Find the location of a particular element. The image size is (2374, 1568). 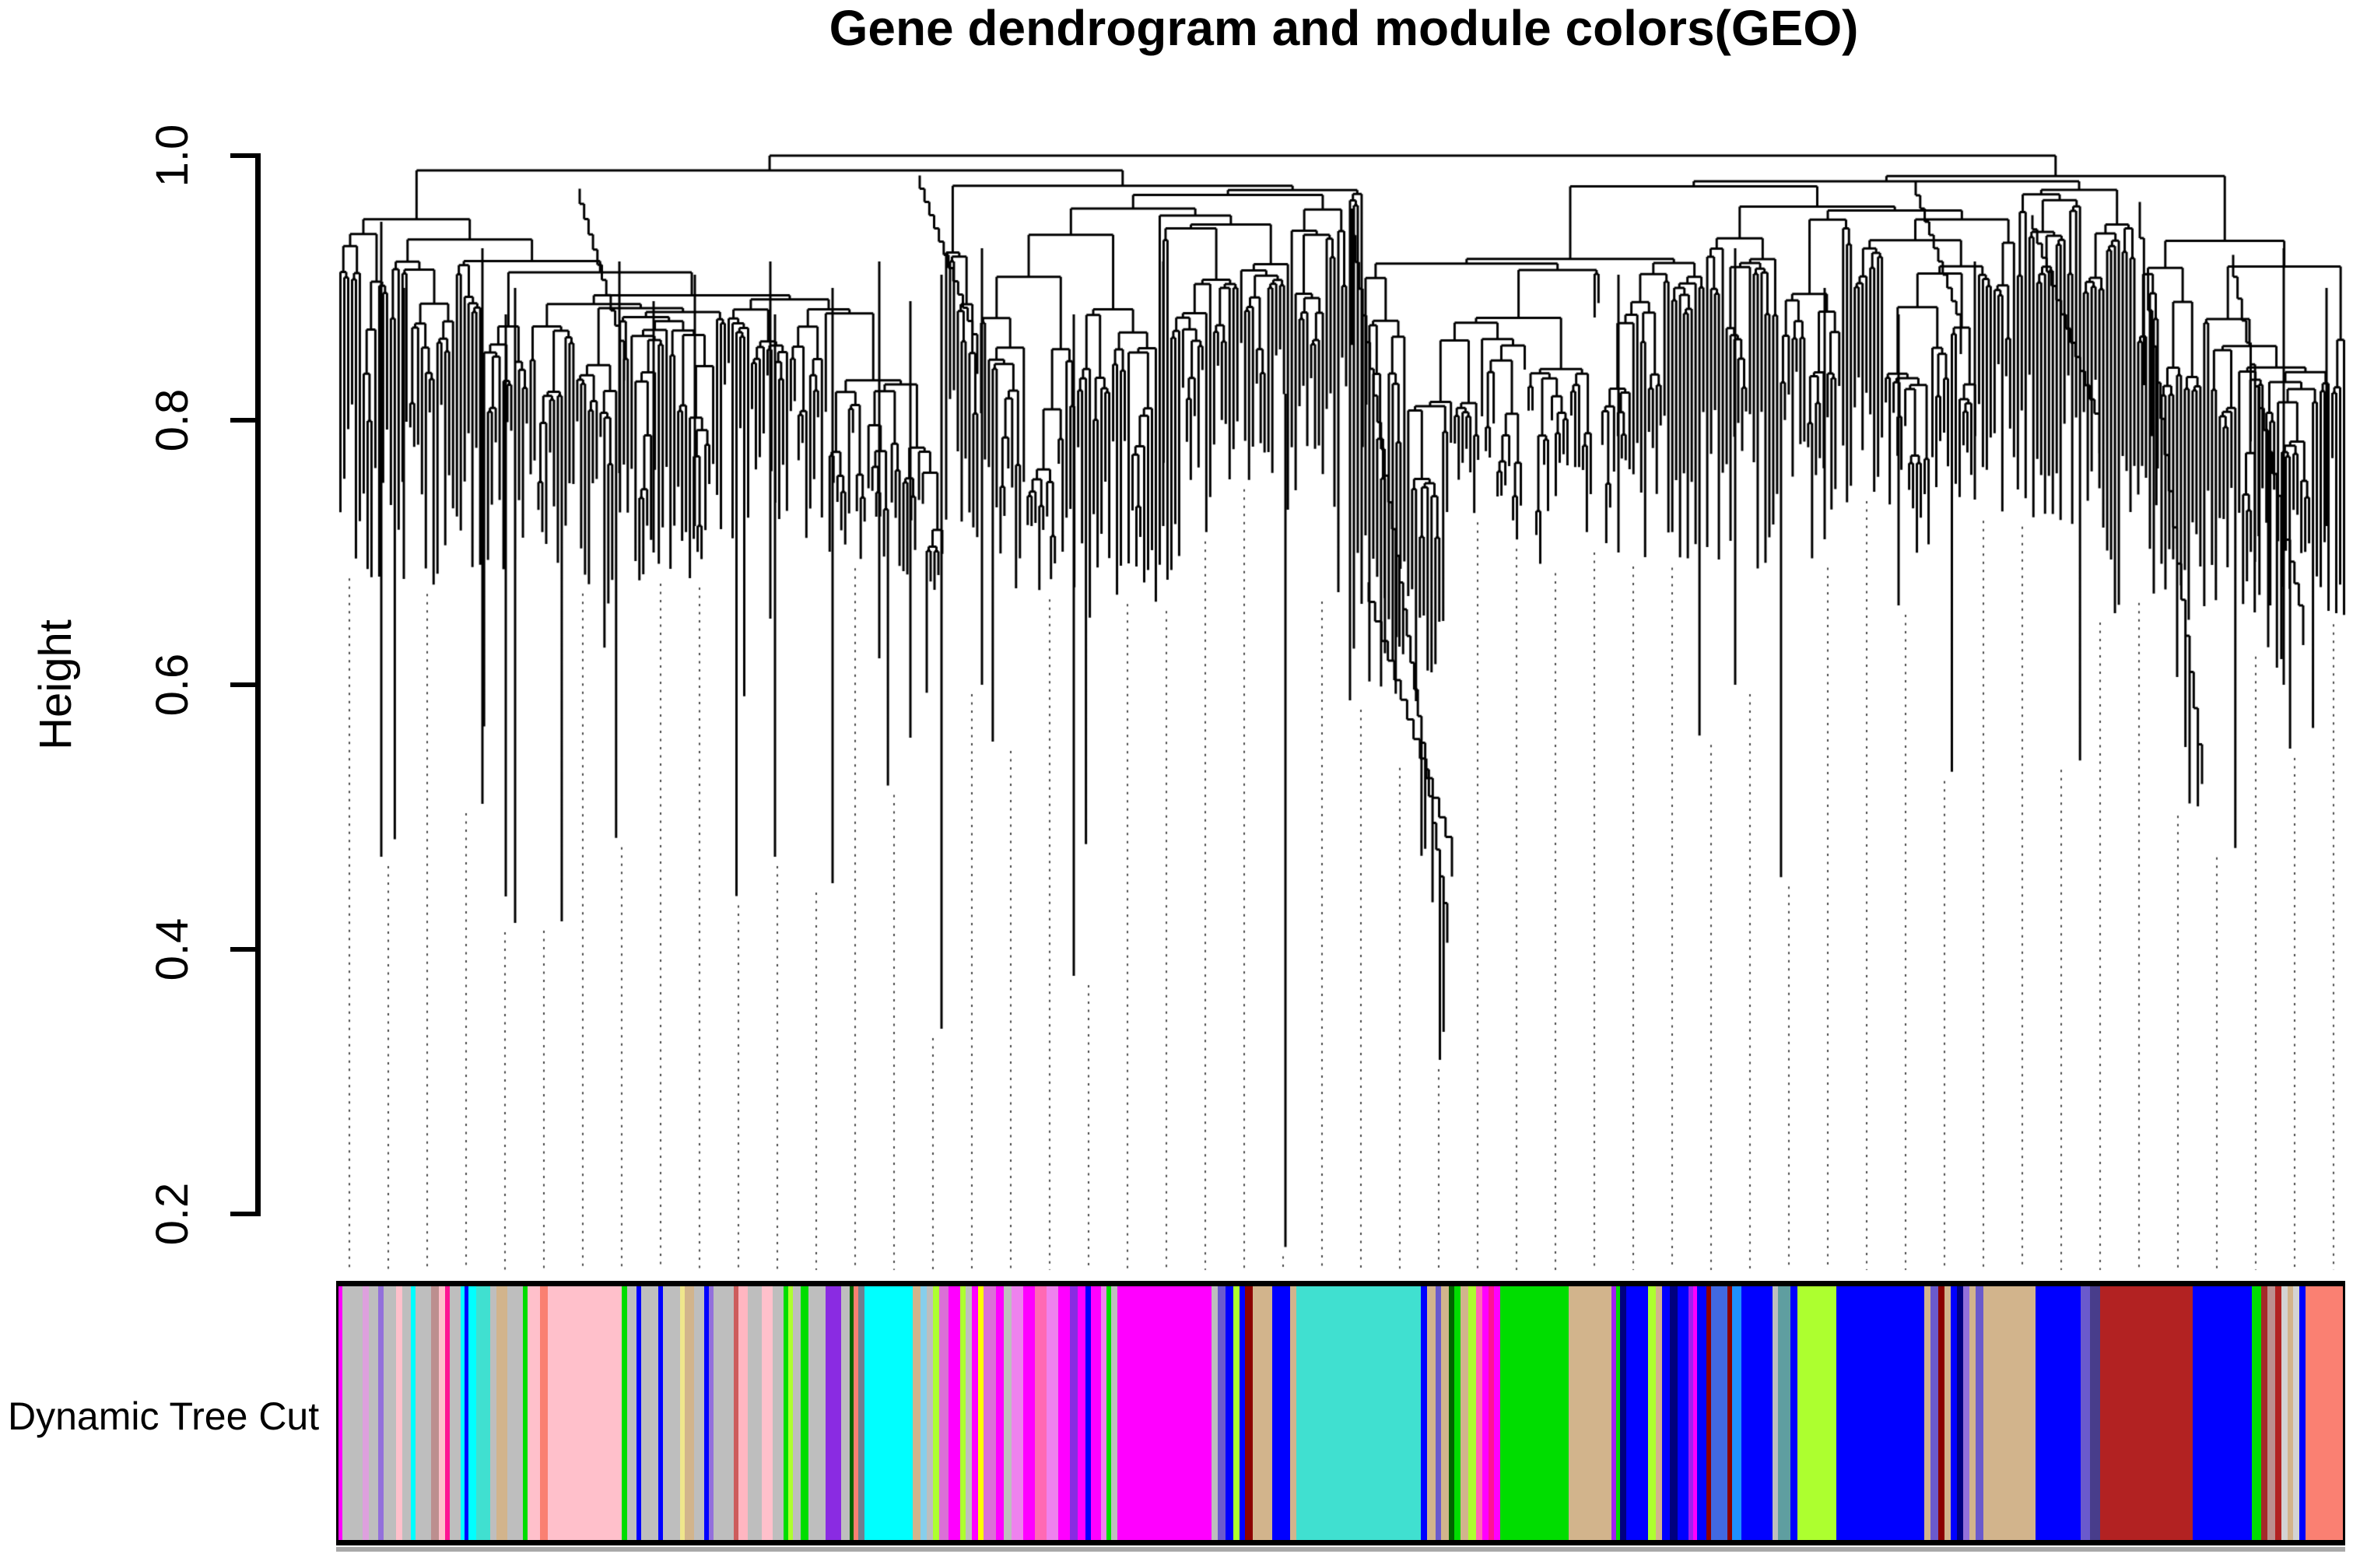

module-color-bar is located at coordinates (1340, 1413).